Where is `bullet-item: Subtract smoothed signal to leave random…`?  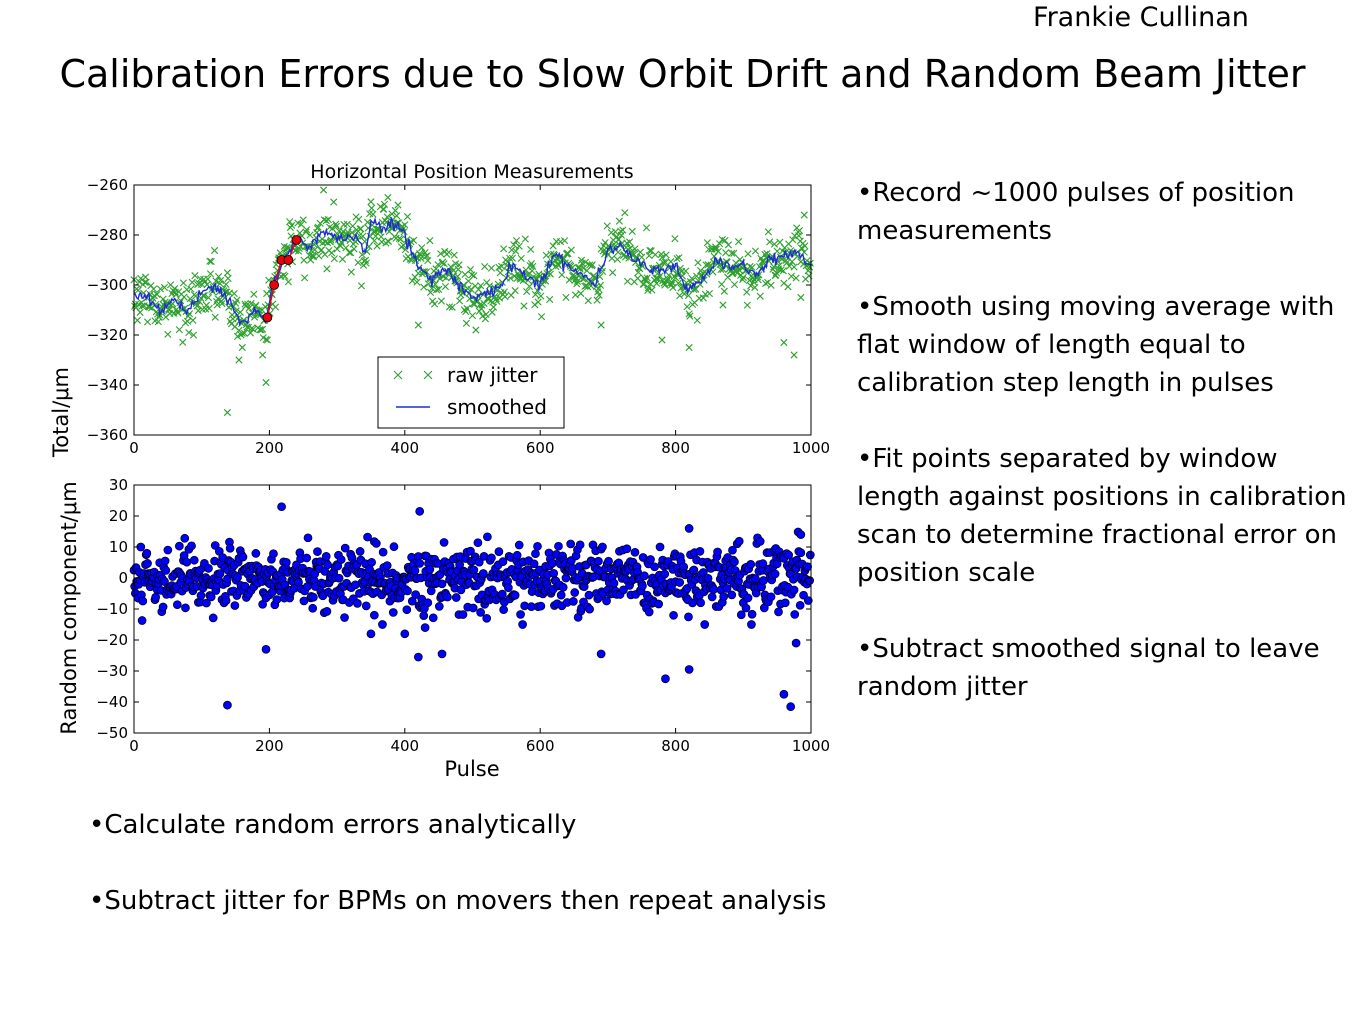
bullet-item: Subtract smoothed signal to leave random… is located at coordinates (1104, 668).